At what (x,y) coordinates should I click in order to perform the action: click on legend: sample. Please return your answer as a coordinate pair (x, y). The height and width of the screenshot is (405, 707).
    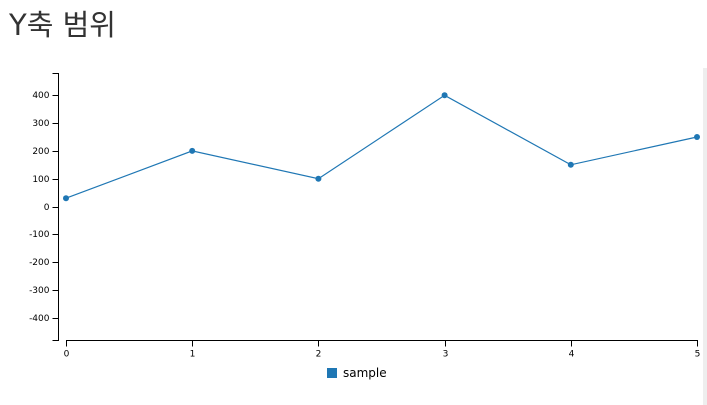
    Looking at the image, I should click on (357, 373).